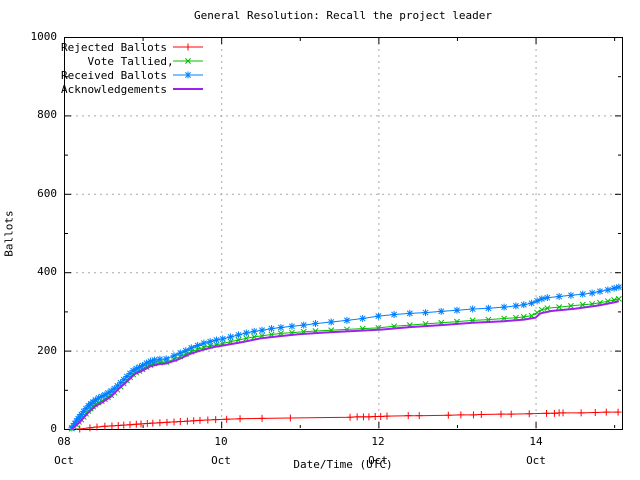 Image resolution: width=640 pixels, height=480 pixels. Describe the element at coordinates (114, 75) in the screenshot. I see `legend-label: Received Ballots` at that location.